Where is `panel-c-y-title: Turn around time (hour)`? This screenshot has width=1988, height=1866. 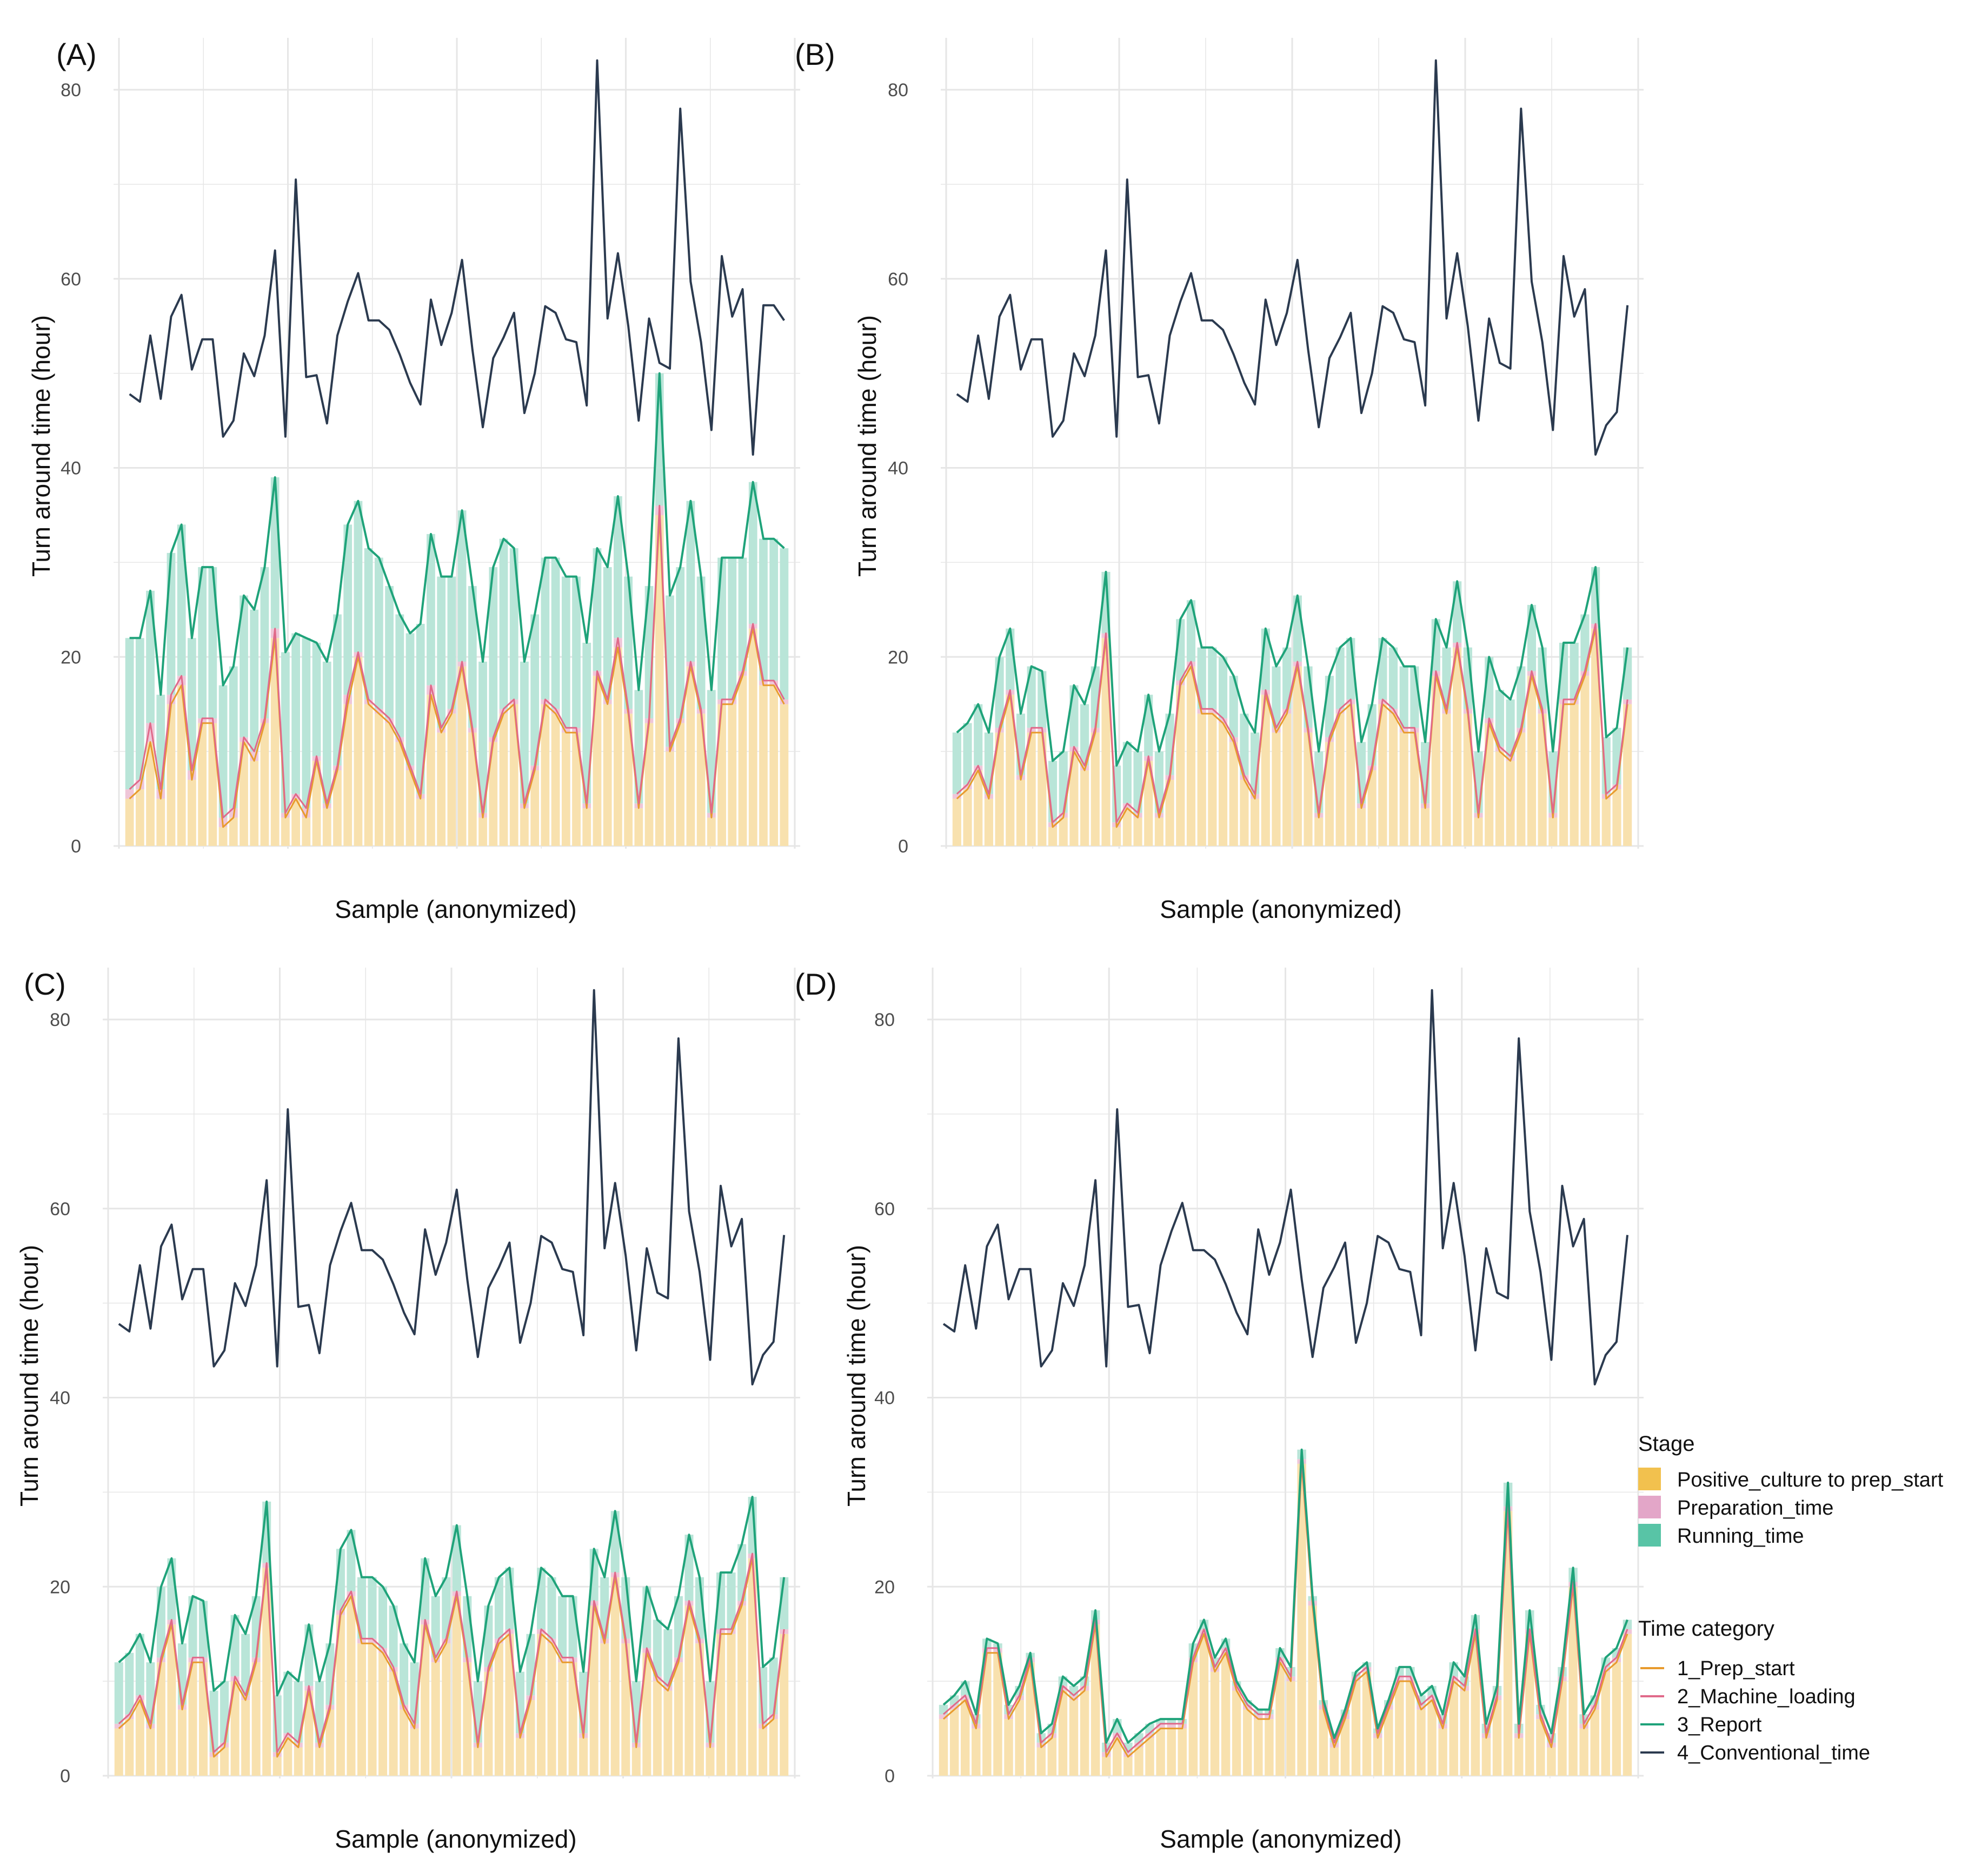
panel-c-y-title: Turn around time (hour) is located at coordinates (29, 1376).